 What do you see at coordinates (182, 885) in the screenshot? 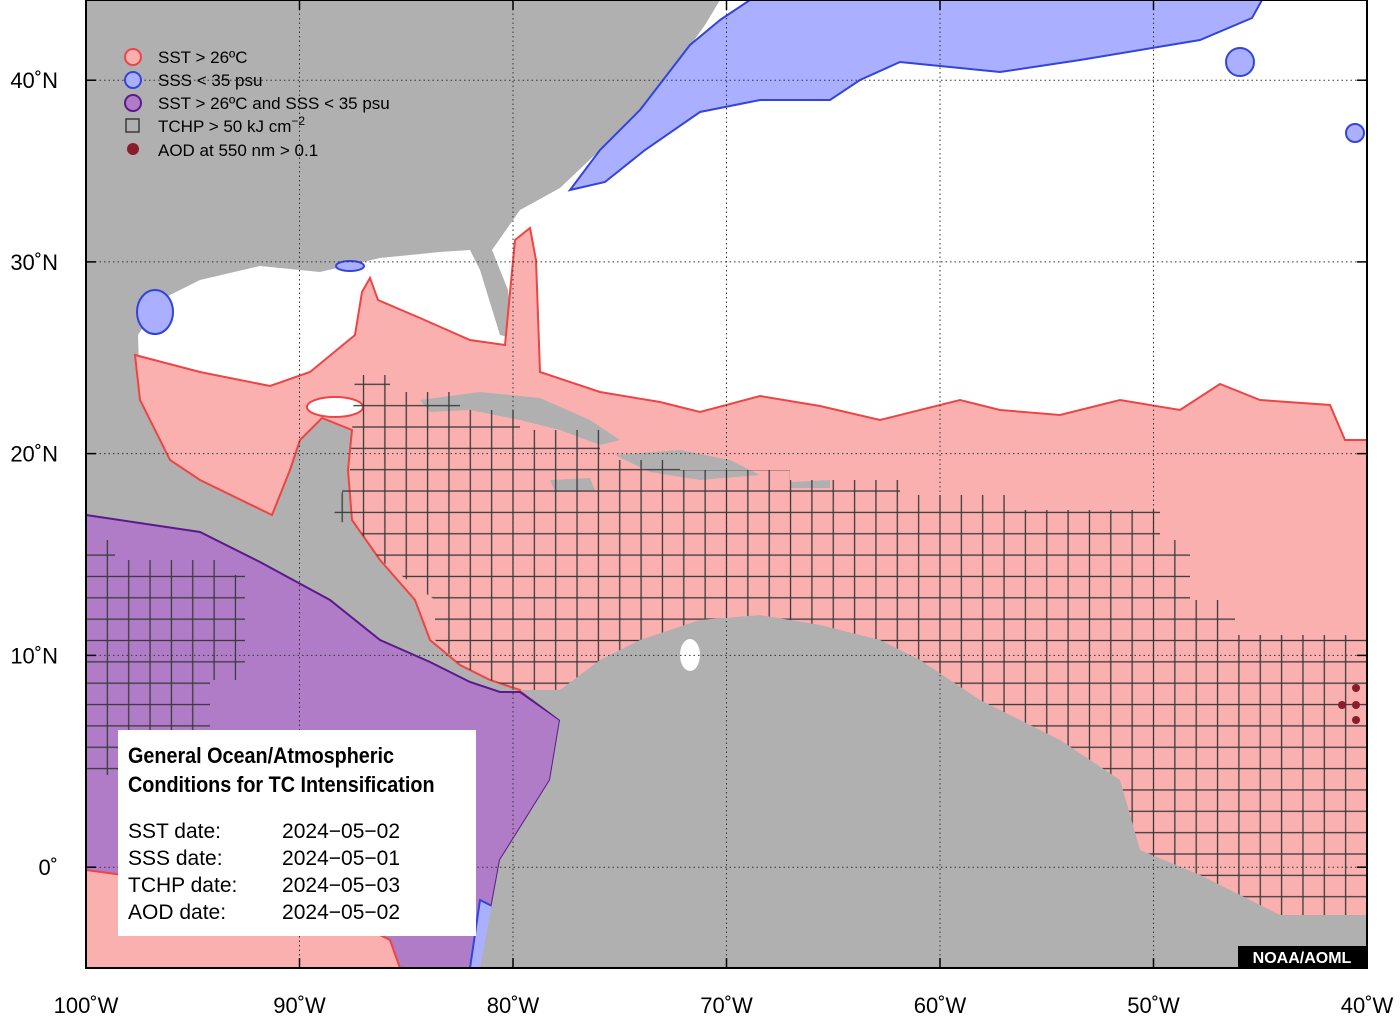
I see `date-label: TCHP date:` at bounding box center [182, 885].